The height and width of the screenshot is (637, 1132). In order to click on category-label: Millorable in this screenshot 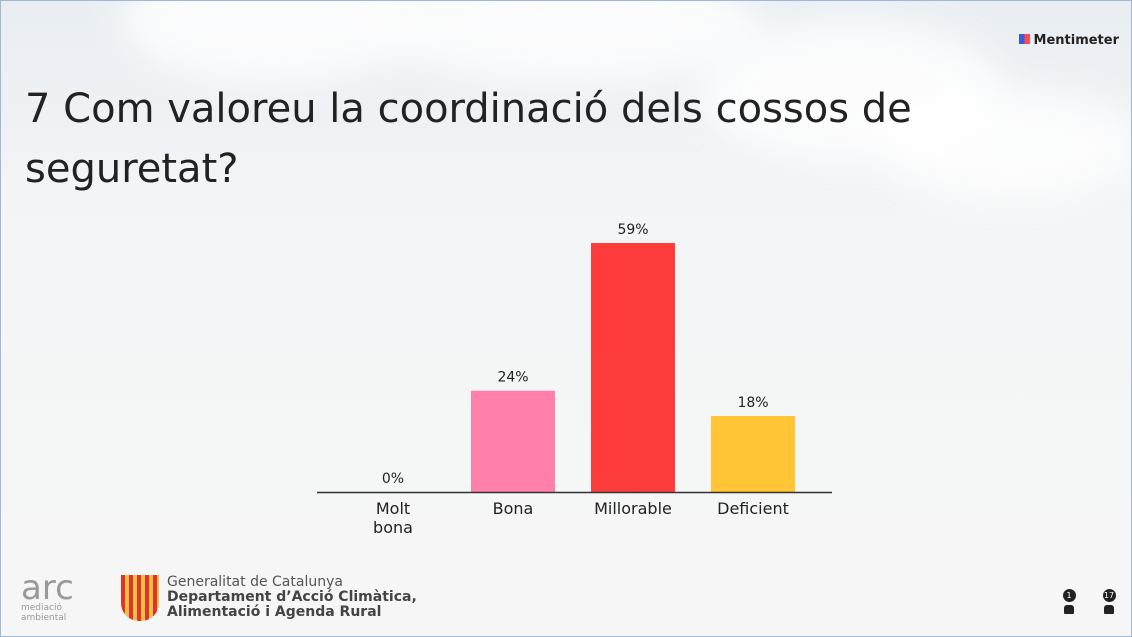, I will do `click(633, 508)`.